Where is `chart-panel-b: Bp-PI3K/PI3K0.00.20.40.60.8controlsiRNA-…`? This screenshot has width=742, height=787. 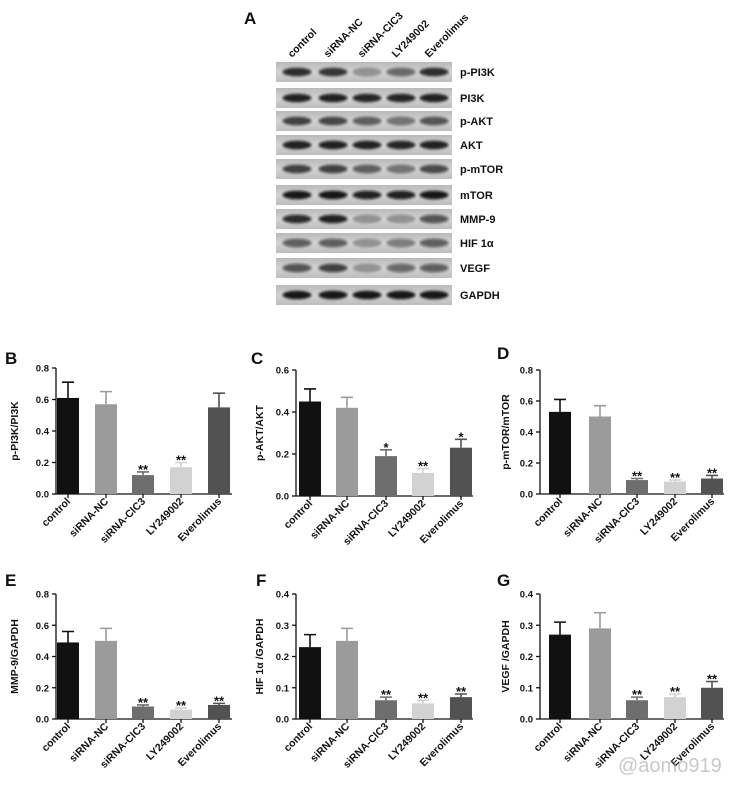
chart-panel-b: Bp-PI3K/PI3K0.00.20.40.60.8controlsiRNA-… is located at coordinates (118, 447).